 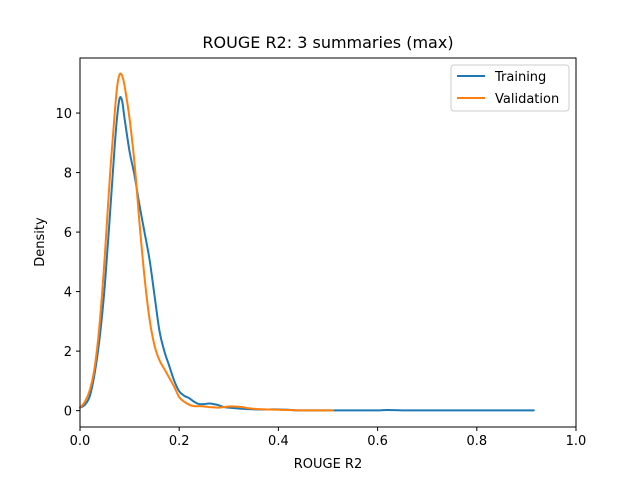 I want to click on x-axis: 0.0 0.2 0.4 0.6 0.8 1.0, so click(x=328, y=438).